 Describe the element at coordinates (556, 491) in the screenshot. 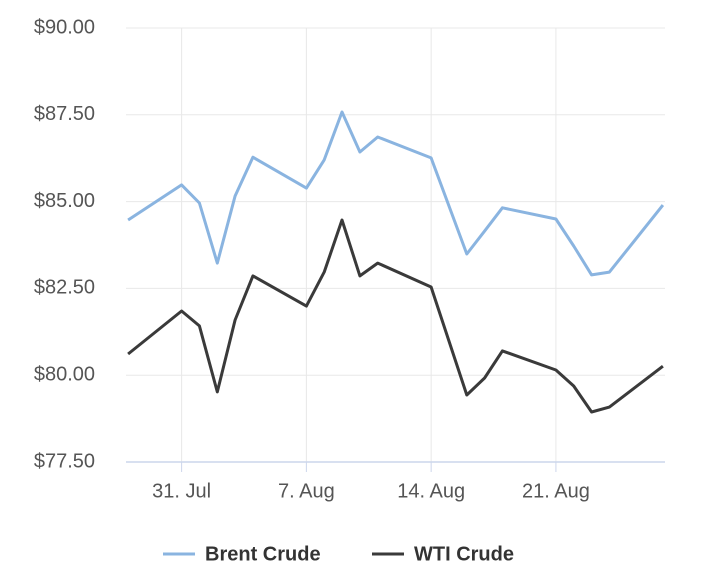

I see `x-tick-label: 21. Aug` at that location.